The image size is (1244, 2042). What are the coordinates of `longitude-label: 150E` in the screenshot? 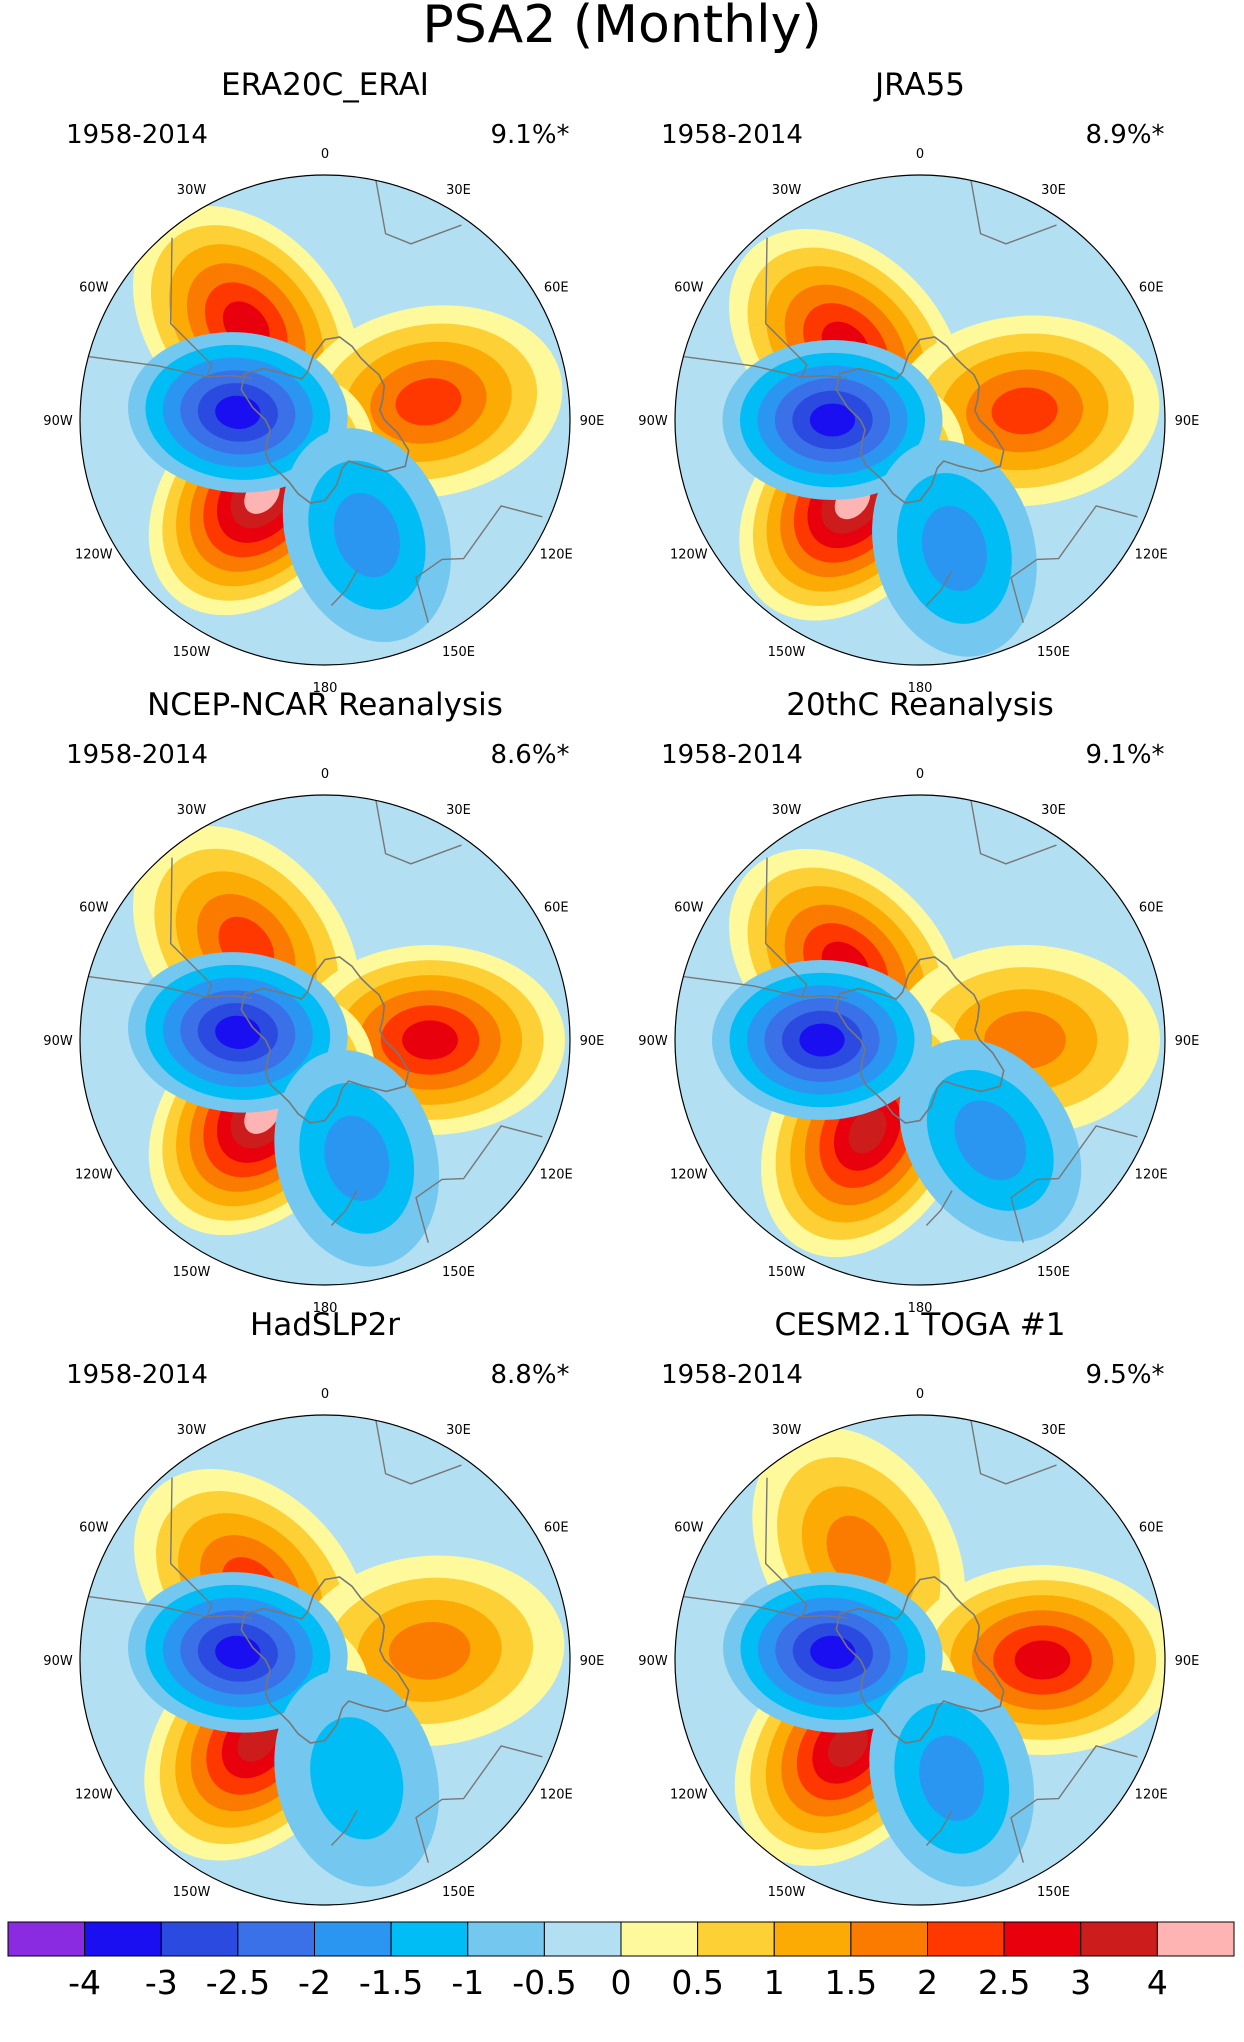 It's located at (1053, 1892).